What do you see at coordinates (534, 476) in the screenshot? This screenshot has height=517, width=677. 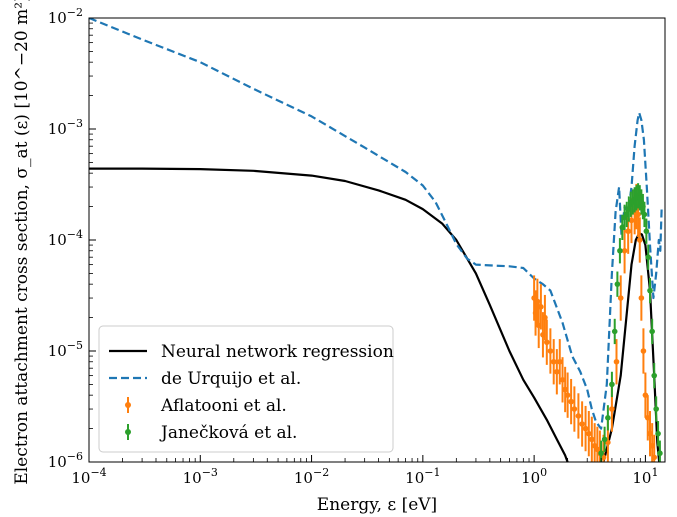 I see `x-tick-label: 10⁰` at bounding box center [534, 476].